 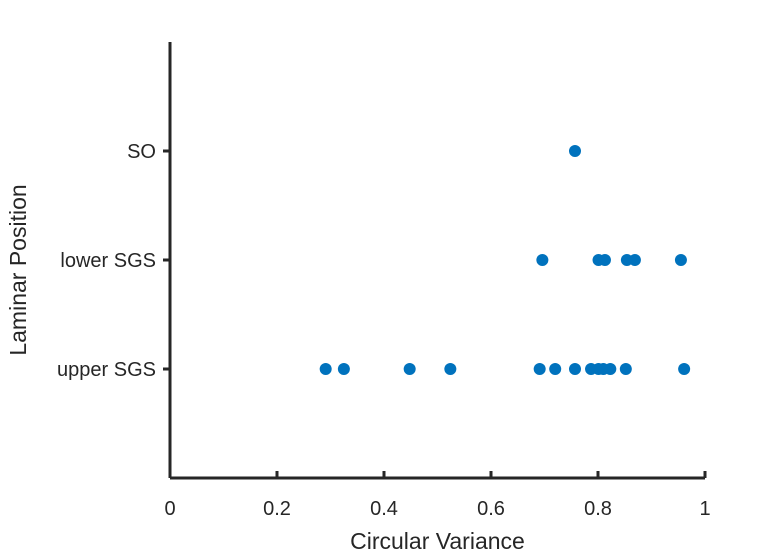 I want to click on y-tick-label: upper SGS, so click(x=106, y=370).